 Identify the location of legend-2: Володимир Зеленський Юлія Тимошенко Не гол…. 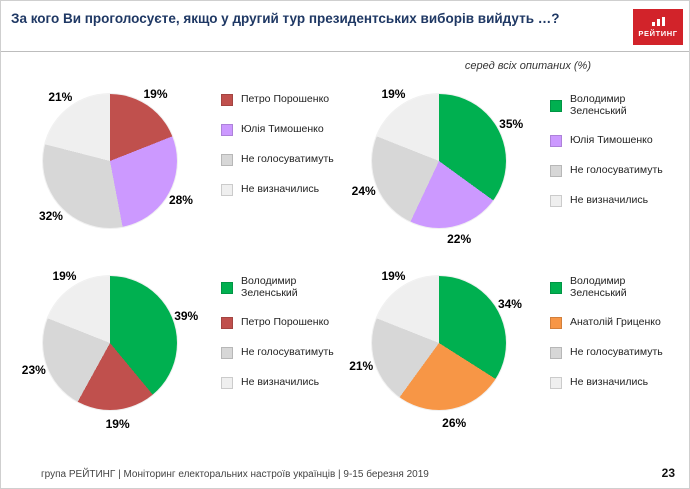
(614, 149).